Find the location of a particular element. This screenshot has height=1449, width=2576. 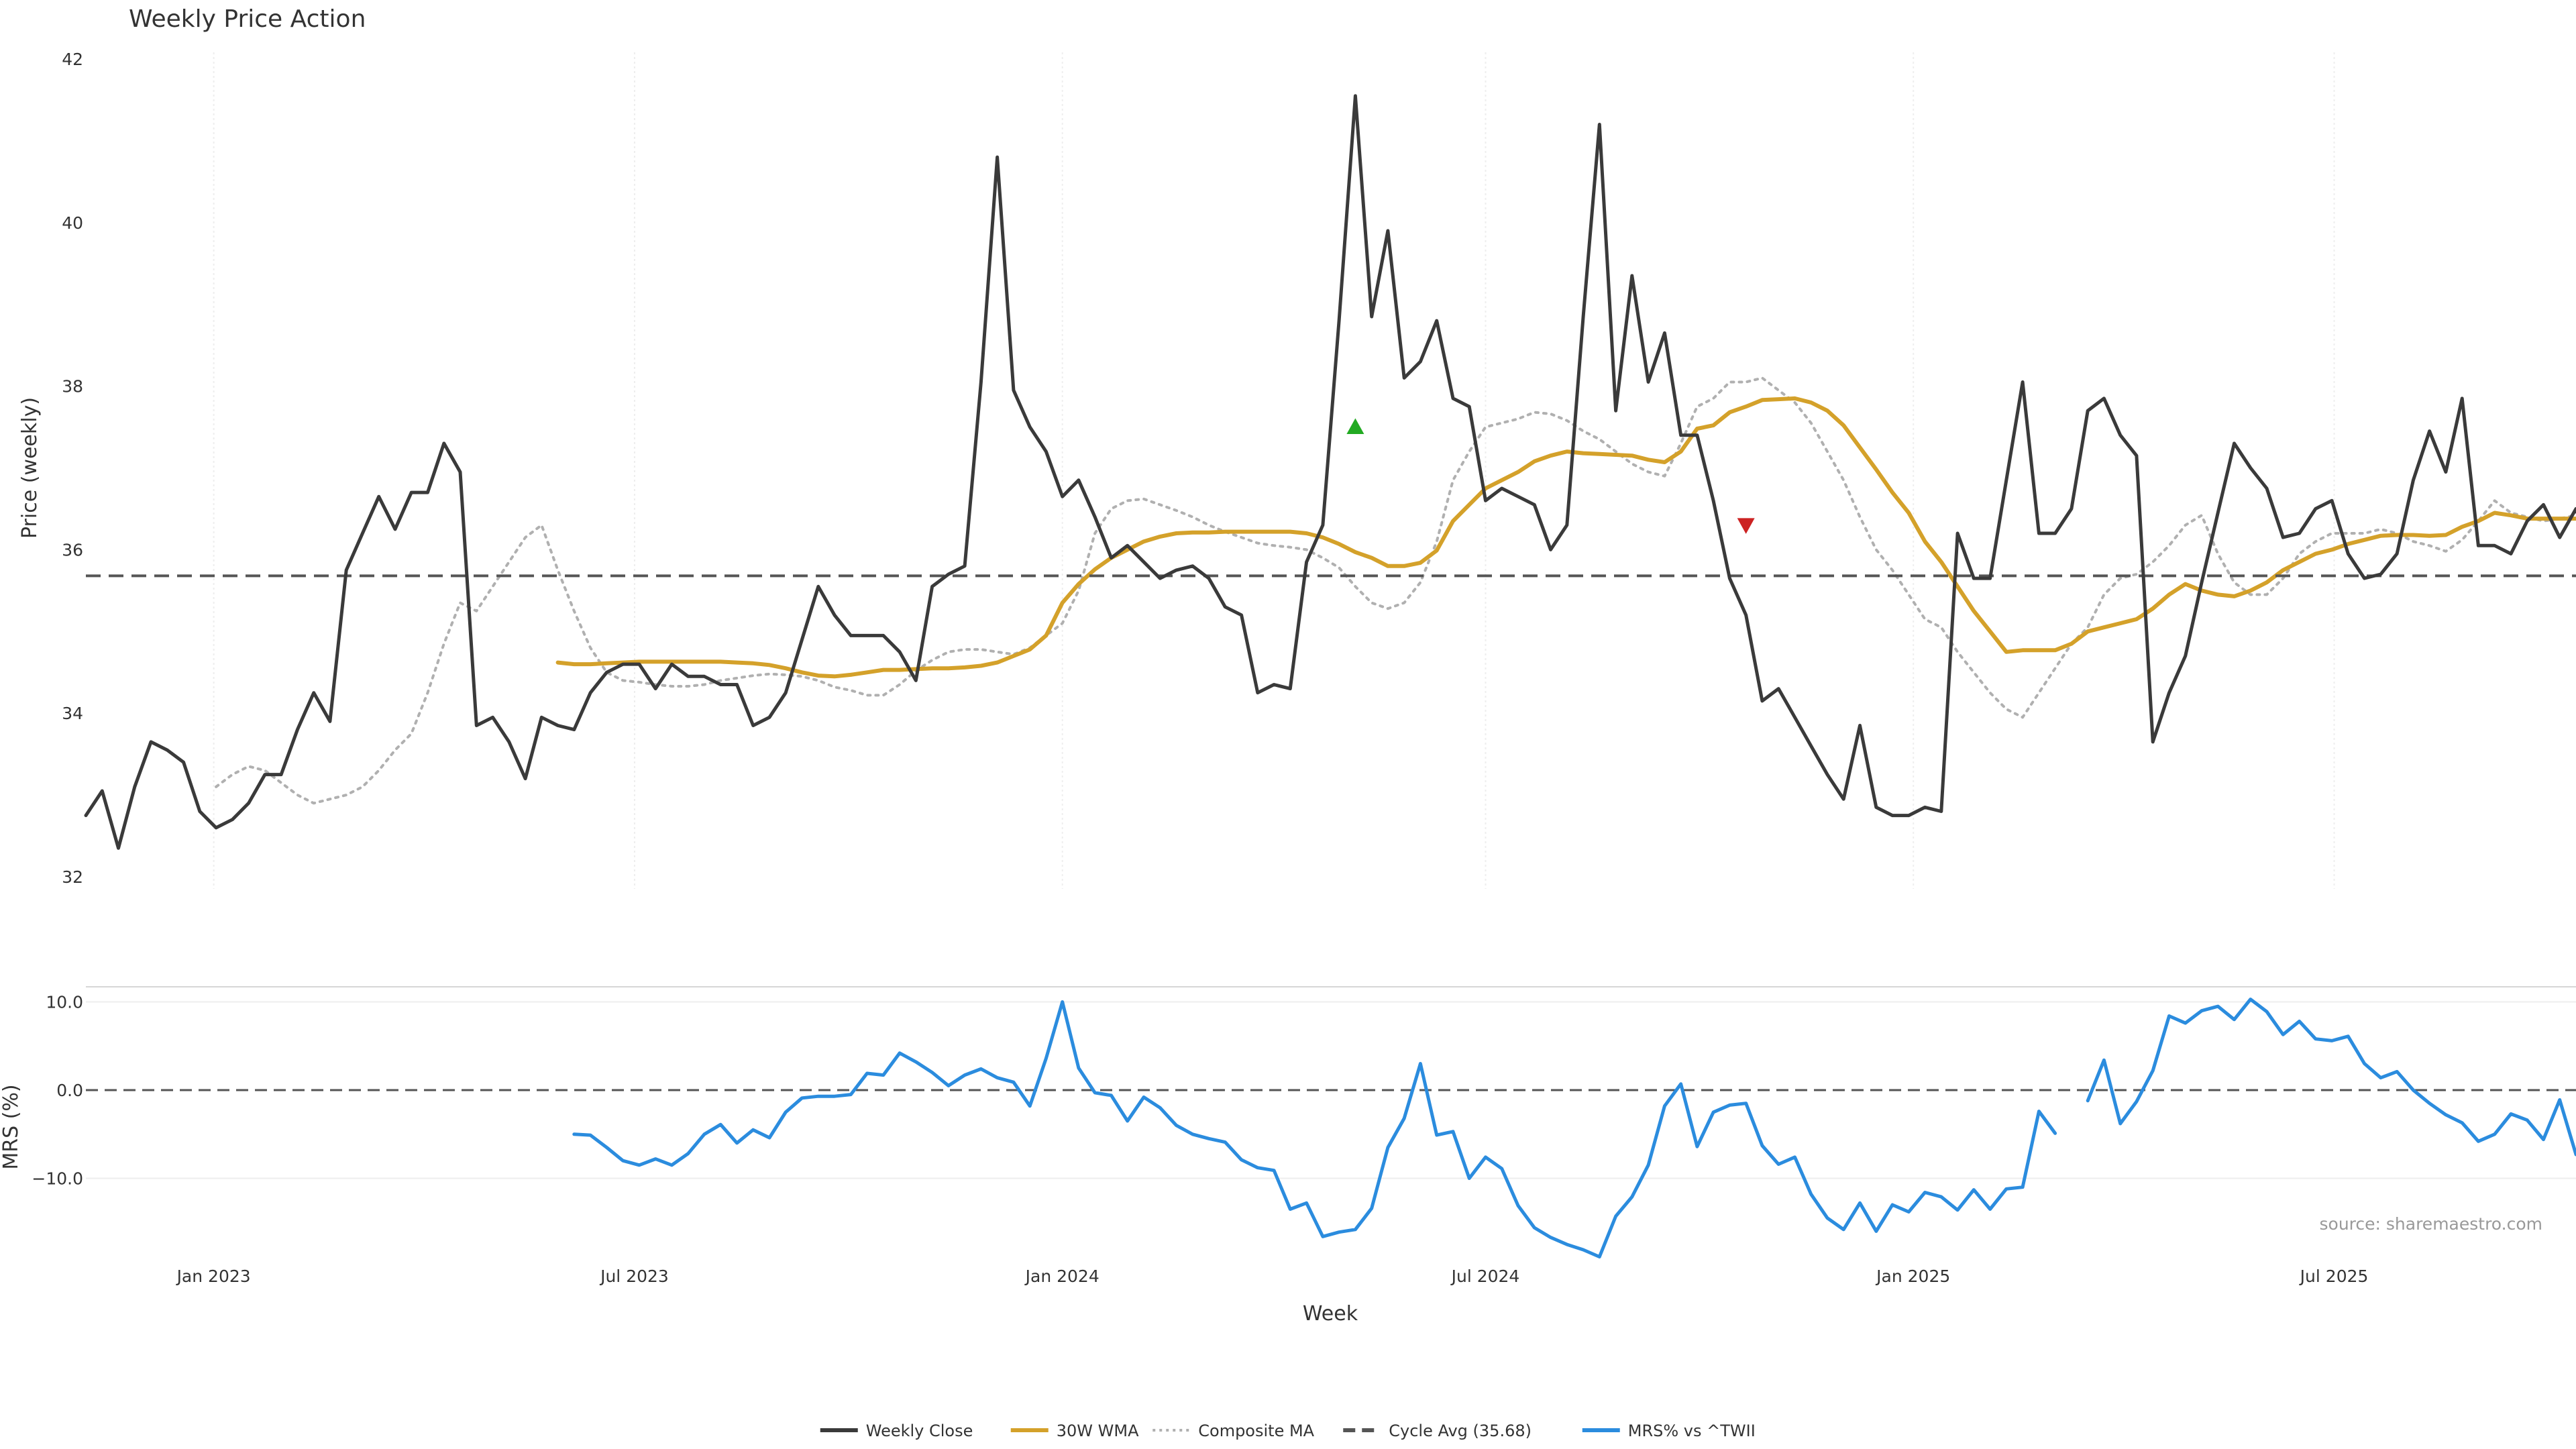

price-y-tick-label: 32 is located at coordinates (72, 877).